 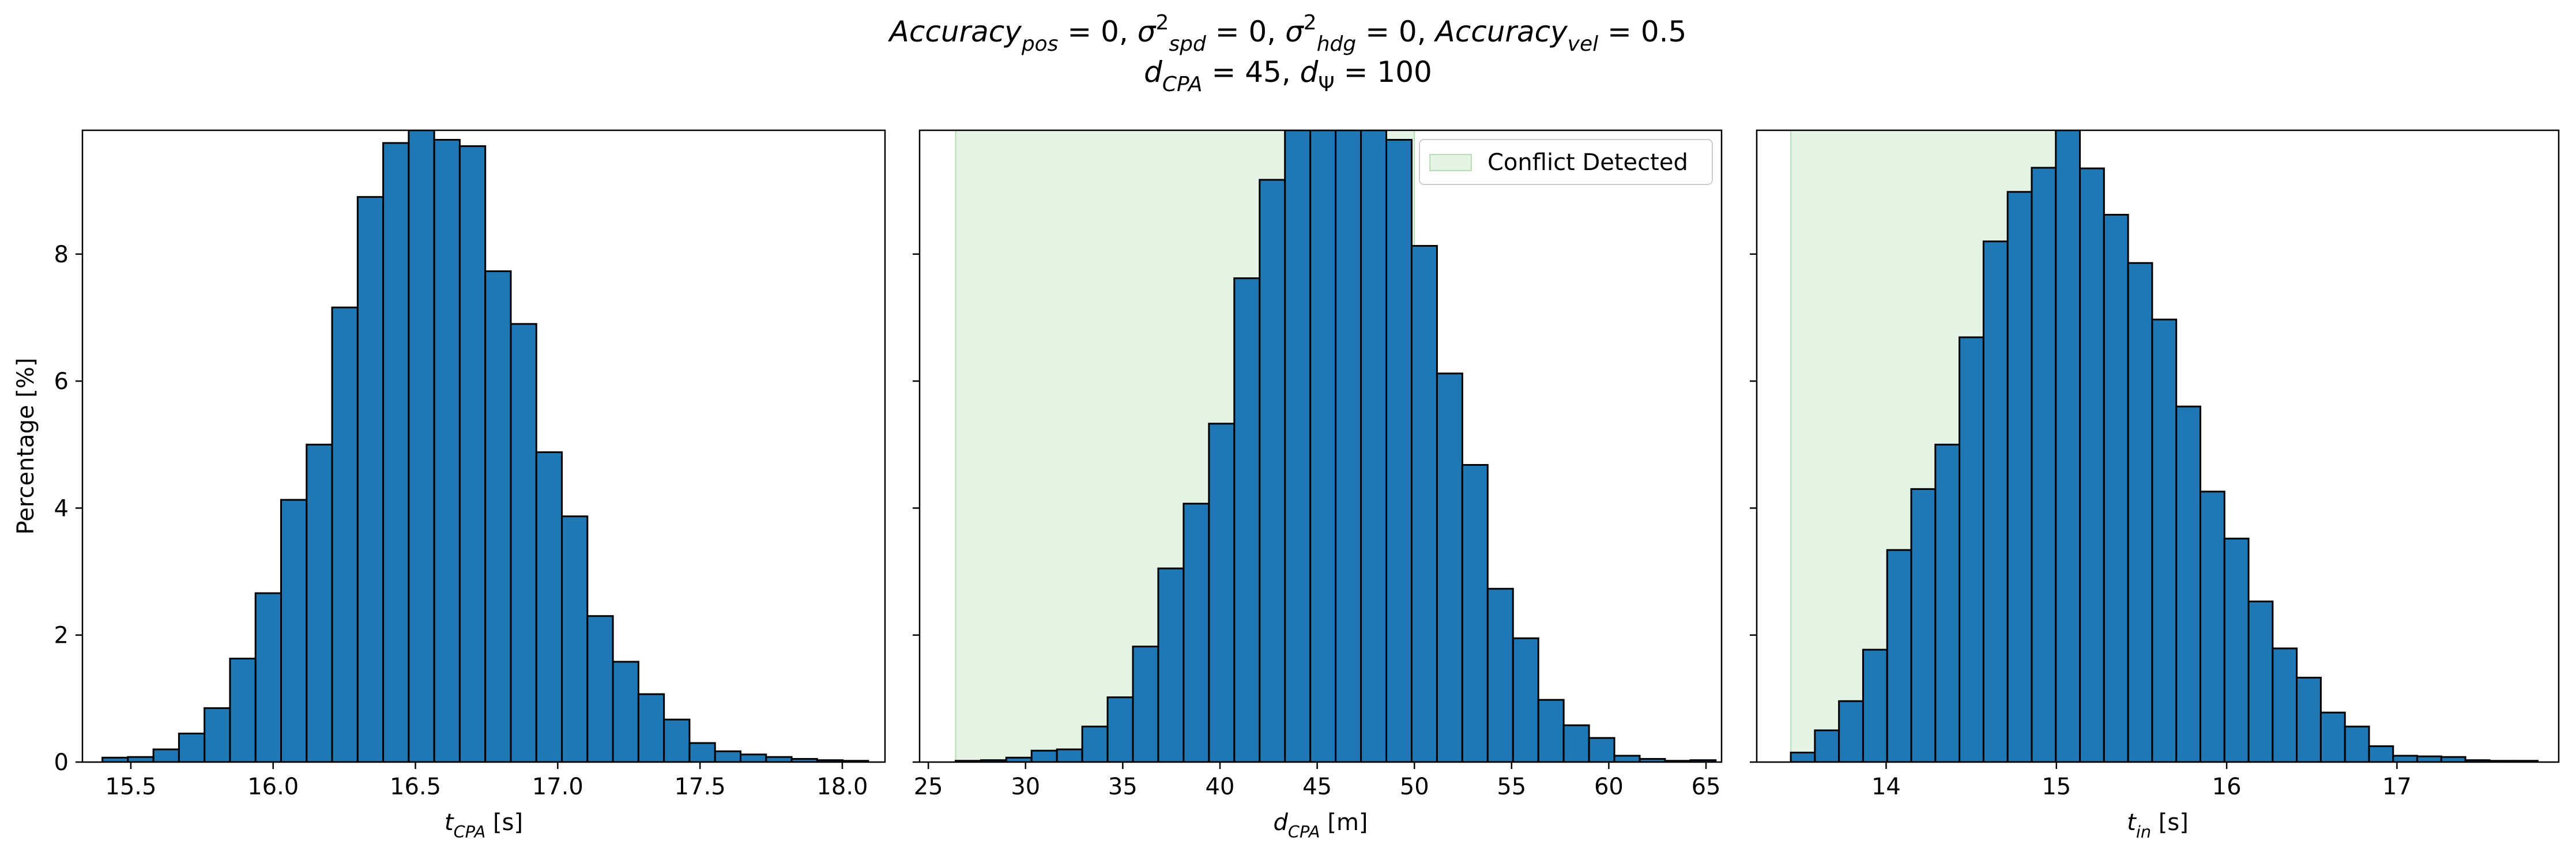 What do you see at coordinates (928, 787) in the screenshot?
I see `x-tick-label: 25` at bounding box center [928, 787].